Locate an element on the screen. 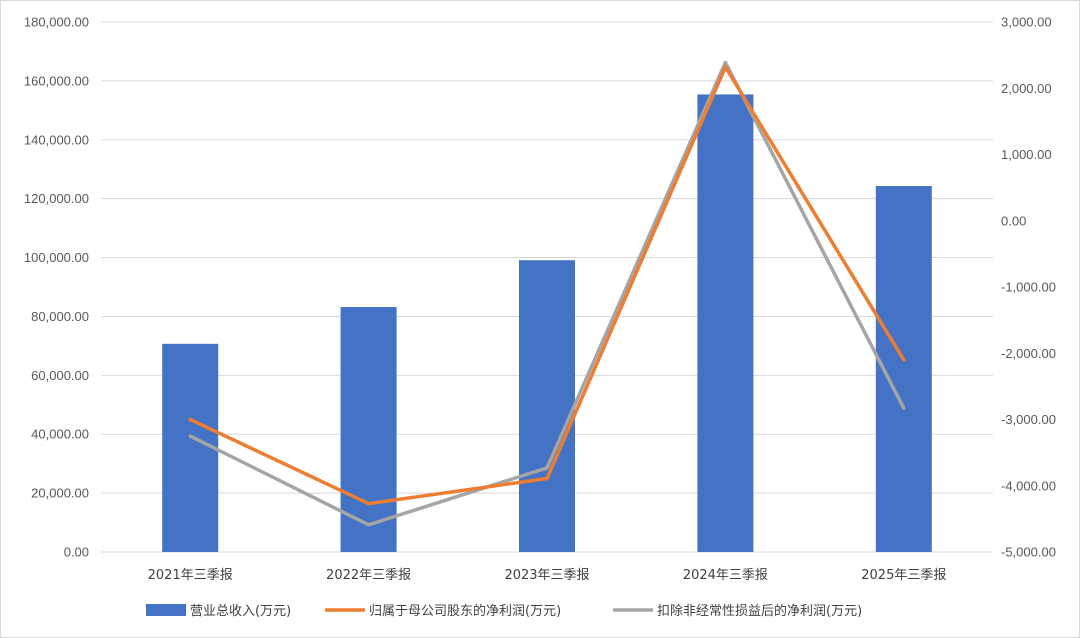 This screenshot has width=1080, height=638. left-tick-label: 40,000.00 is located at coordinates (60, 434).